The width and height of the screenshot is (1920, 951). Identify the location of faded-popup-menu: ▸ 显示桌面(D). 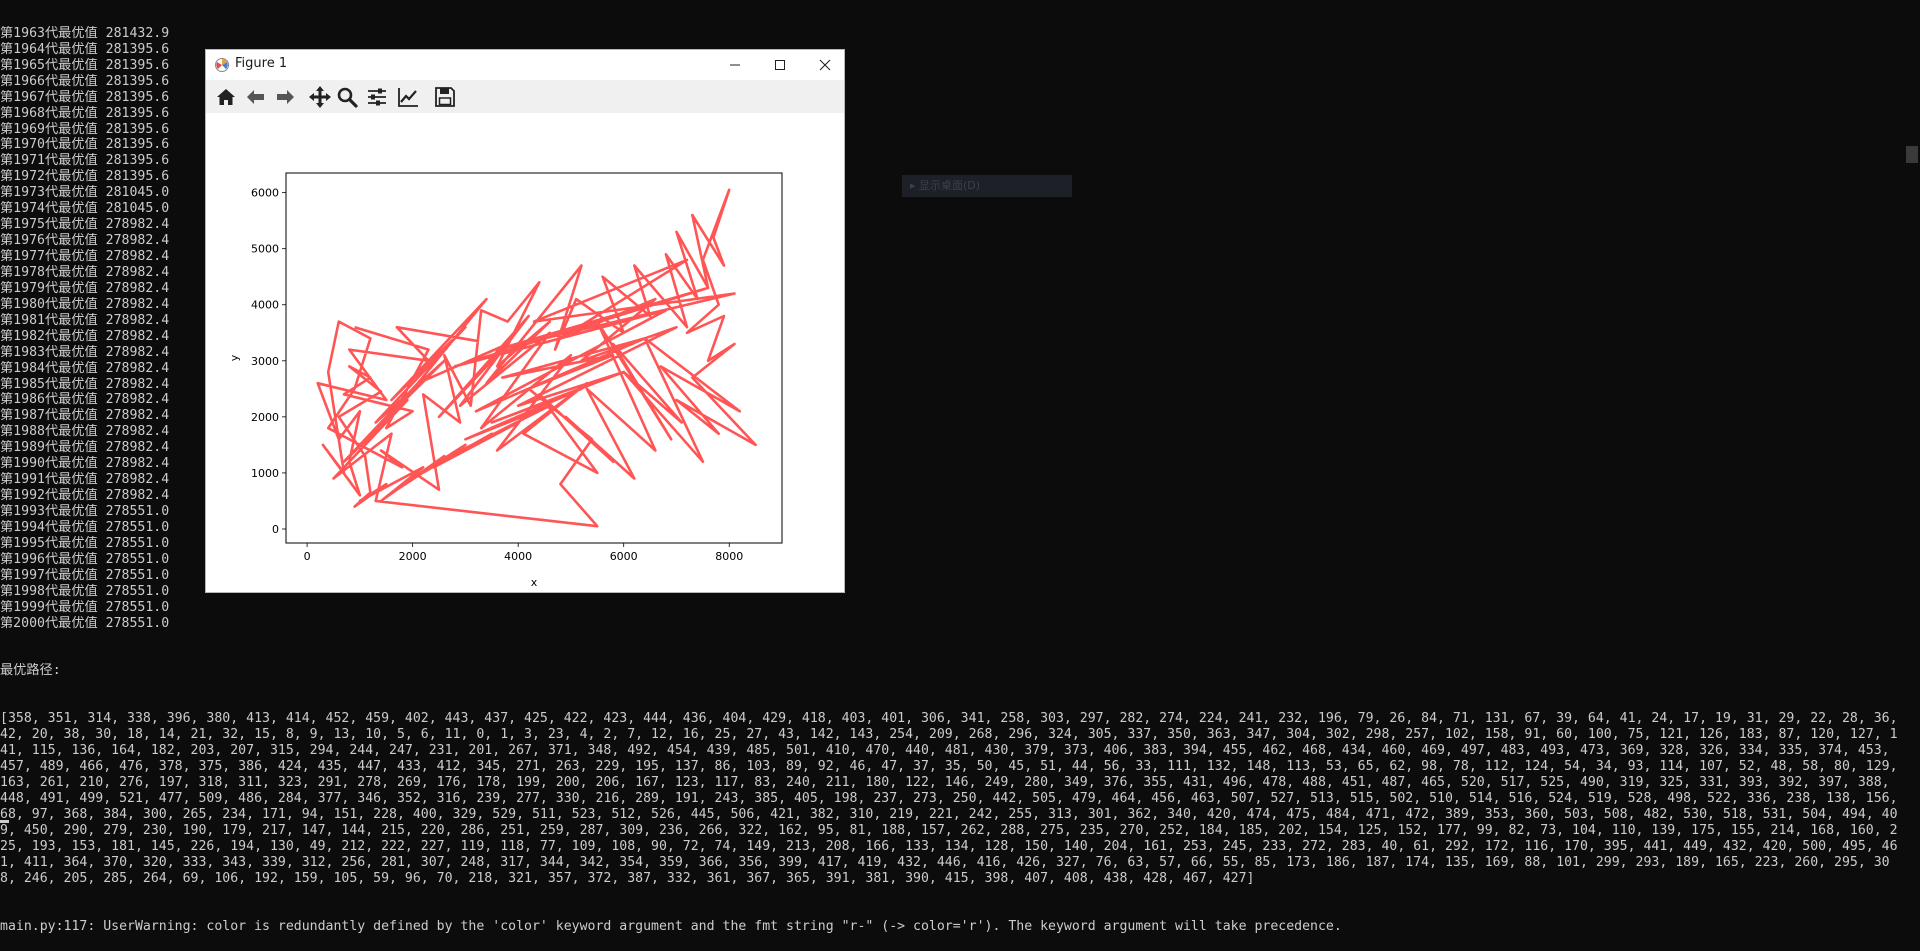
(987, 186).